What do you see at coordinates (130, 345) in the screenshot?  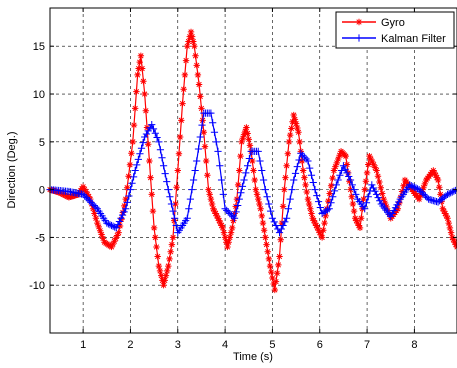 I see `x-tick-label: 2` at bounding box center [130, 345].